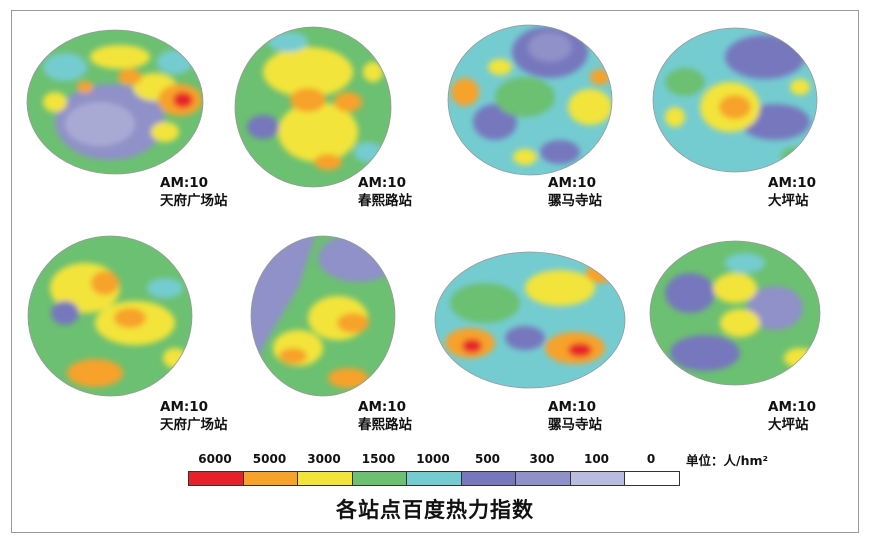  I want to click on legend-unit: 单位：人/hm², so click(727, 460).